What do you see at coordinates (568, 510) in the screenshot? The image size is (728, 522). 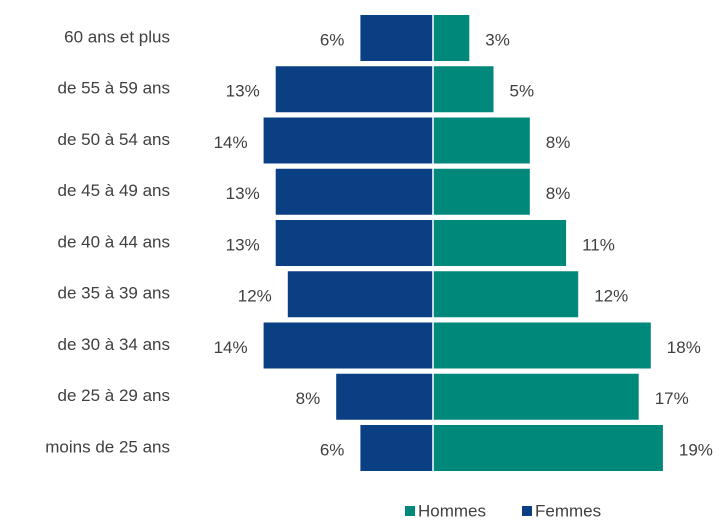 I see `legend-label: Femmes` at bounding box center [568, 510].